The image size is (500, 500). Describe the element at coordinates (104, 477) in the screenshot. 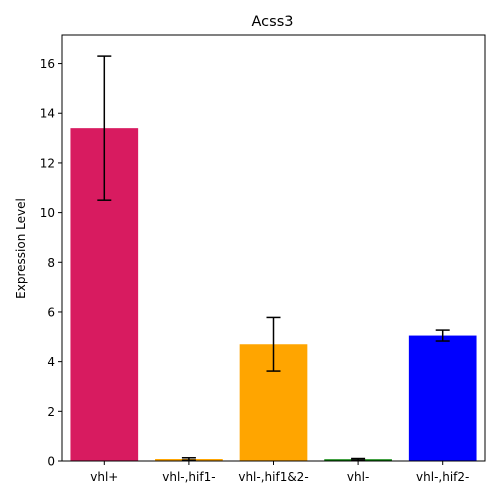

I see `x-tick-label-0: vhl+` at that location.